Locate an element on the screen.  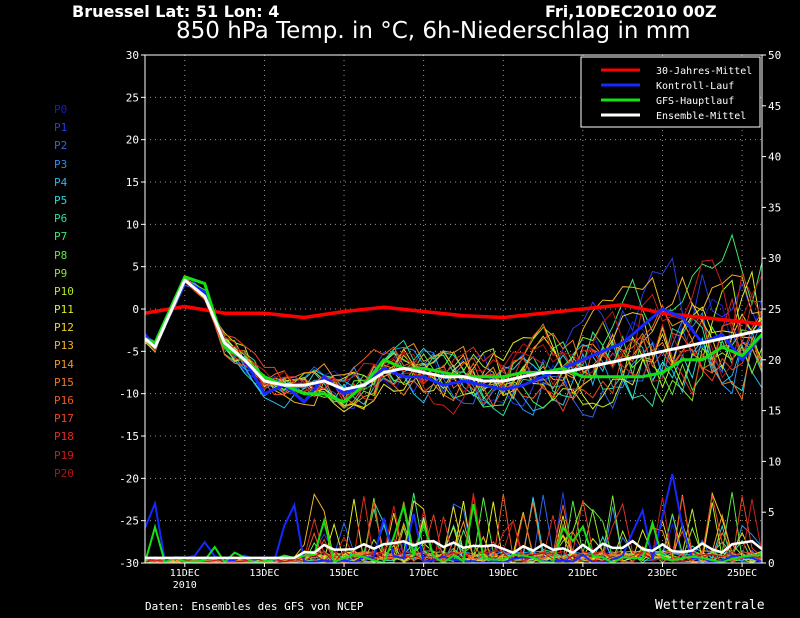
y-right-tick-9: 5 is located at coordinates (771, 512).